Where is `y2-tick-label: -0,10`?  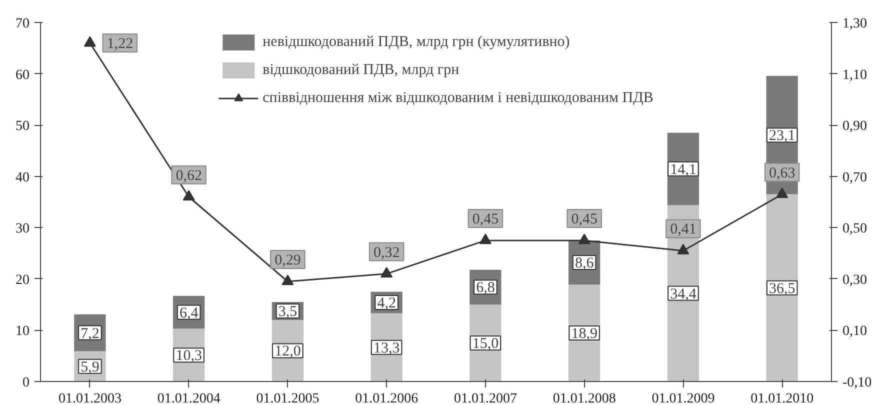 y2-tick-label: -0,10 is located at coordinates (857, 383).